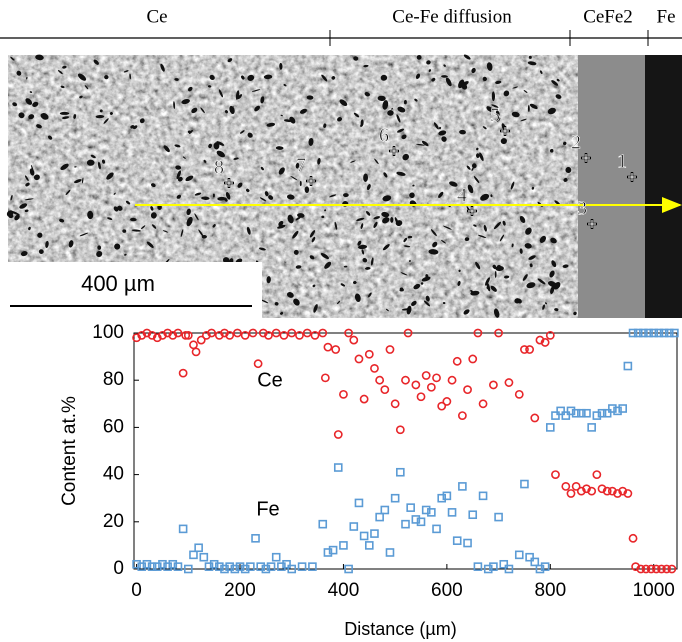 This screenshot has width=682, height=642. I want to click on x-tick-label: 0, so click(136, 590).